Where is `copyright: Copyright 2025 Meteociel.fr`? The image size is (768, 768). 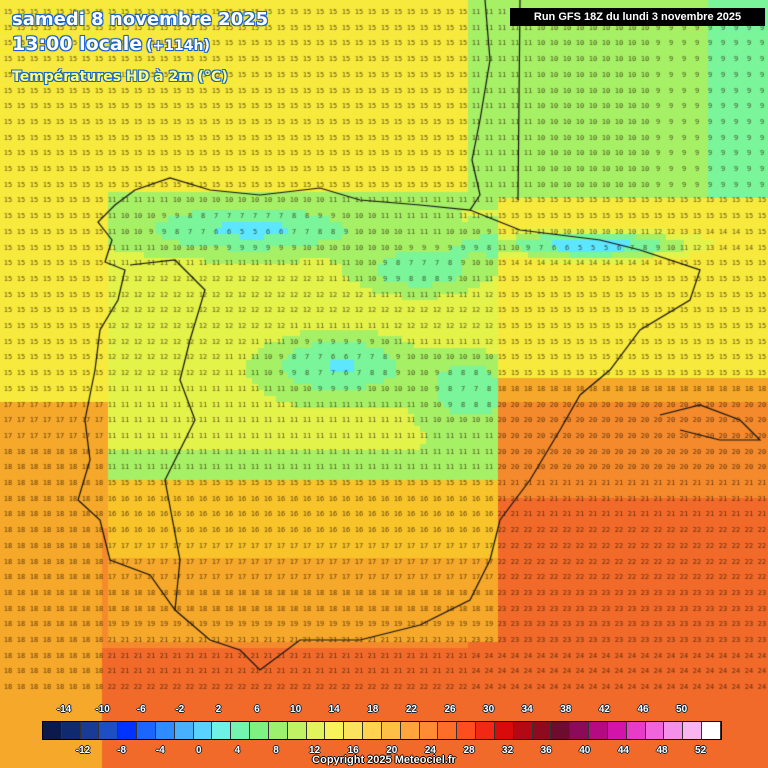 copyright: Copyright 2025 Meteociel.fr is located at coordinates (384, 760).